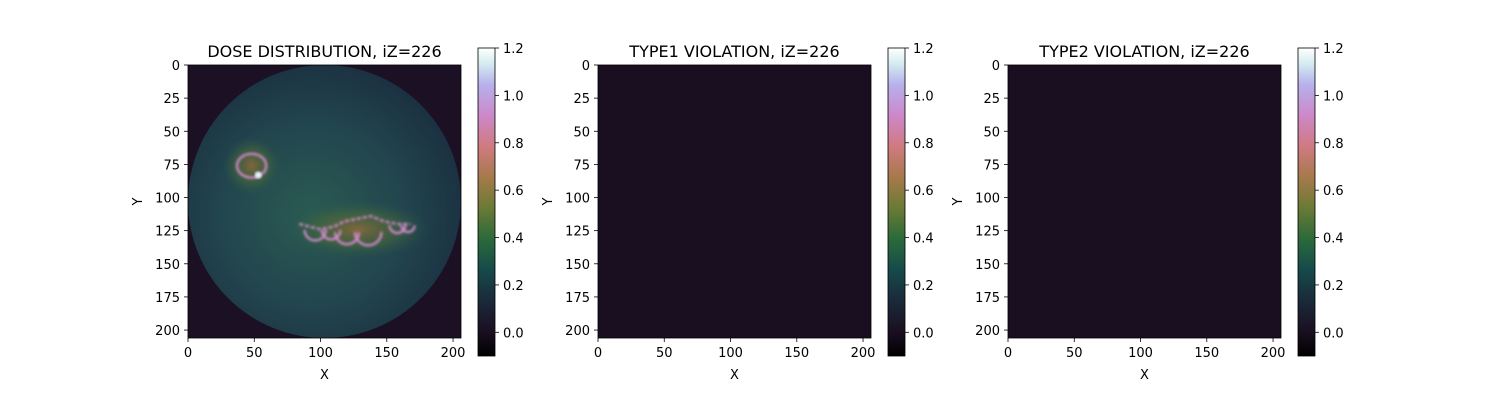 Image resolution: width=1500 pixels, height=400 pixels. Describe the element at coordinates (1143, 51) in the screenshot. I see `panel-title: TYPE2 VIOLATION, iZ=226` at that location.